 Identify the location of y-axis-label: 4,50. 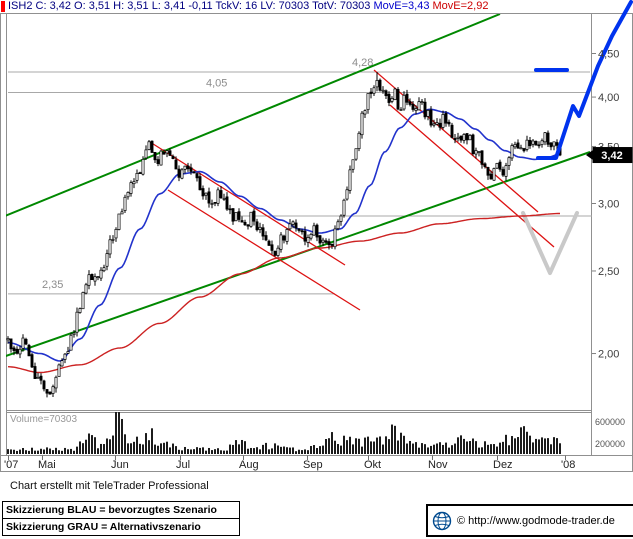
(608, 54).